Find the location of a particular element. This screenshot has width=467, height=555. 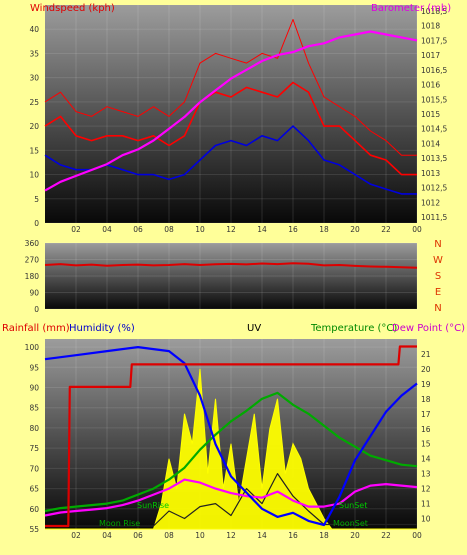

y2-tick-label: 19 is located at coordinates (426, 384).